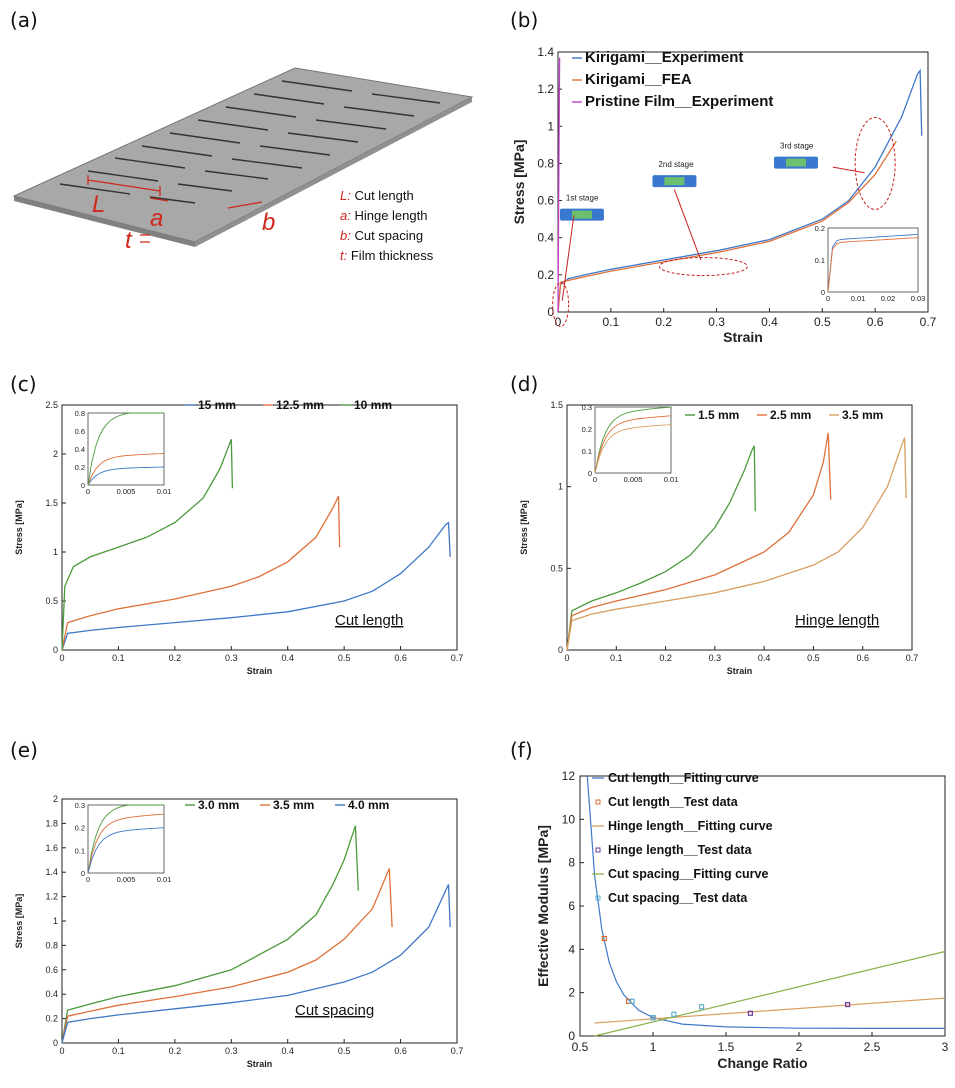 This screenshot has width=955, height=1088. What do you see at coordinates (872, 1047) in the screenshot?
I see `x-tick-label: 2.5` at bounding box center [872, 1047].